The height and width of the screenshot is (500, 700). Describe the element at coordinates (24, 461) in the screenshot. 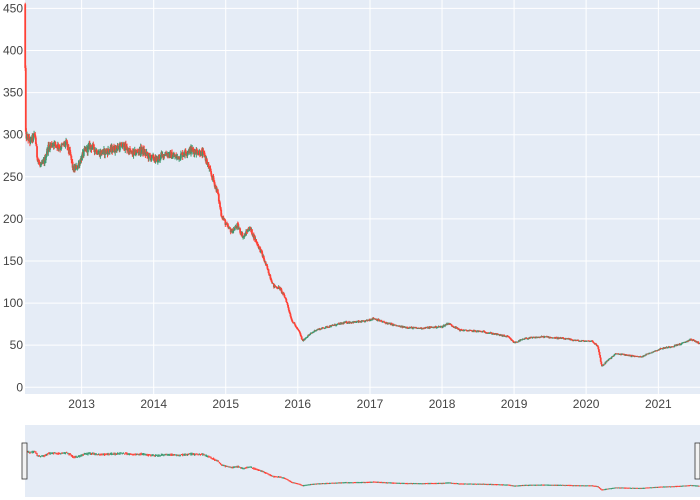

I see `range-slider-left-handle` at that location.